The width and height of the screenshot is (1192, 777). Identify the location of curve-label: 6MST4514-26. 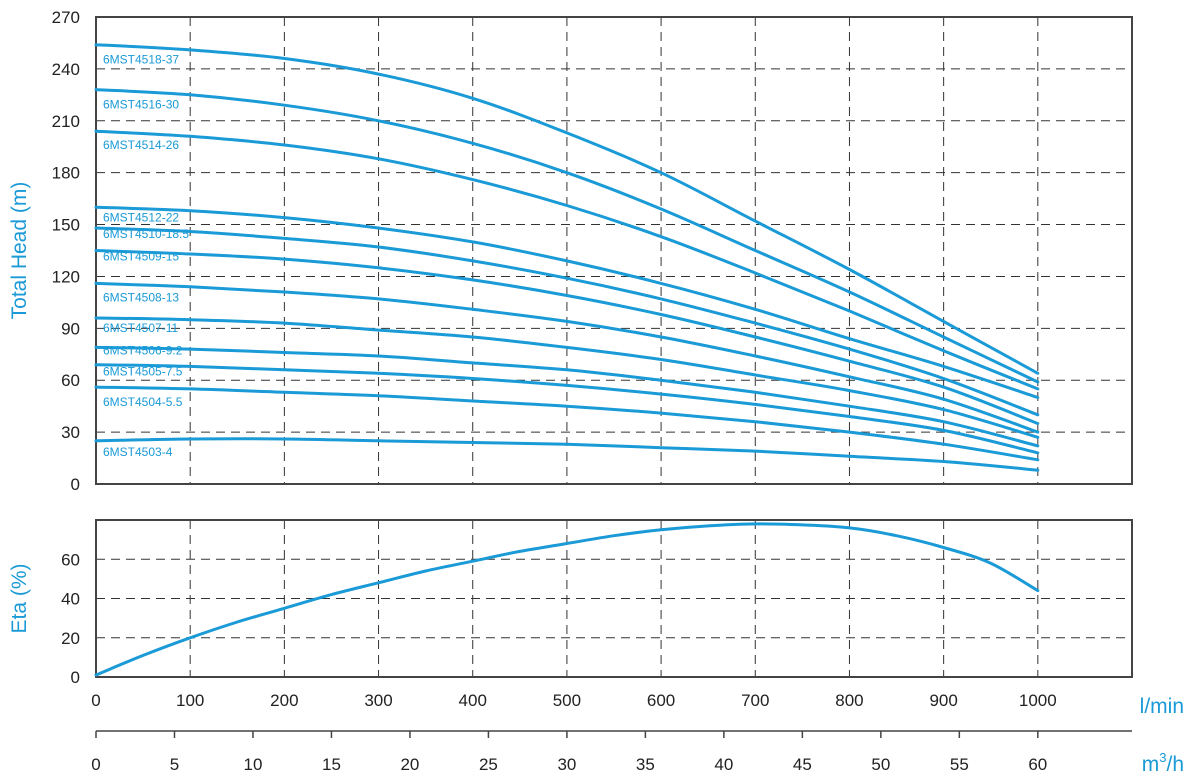
(141, 145).